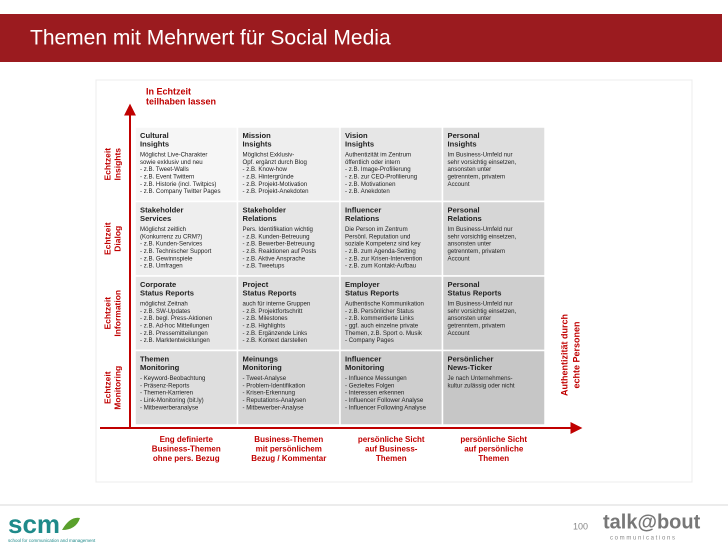 The width and height of the screenshot is (728, 546). Describe the element at coordinates (356, 135) in the screenshot. I see `cell-title: Vision` at that location.